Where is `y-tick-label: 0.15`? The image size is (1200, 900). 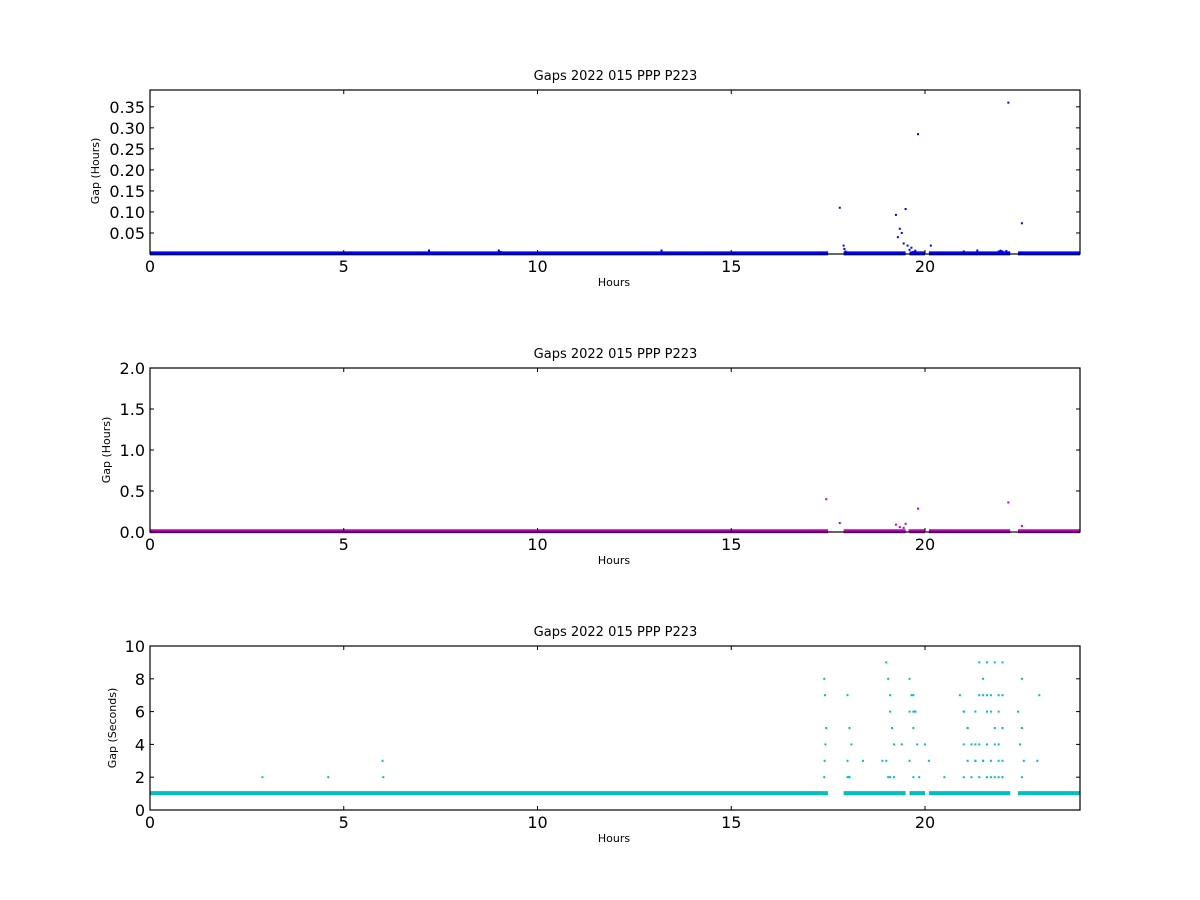 y-tick-label: 0.15 is located at coordinates (127, 191).